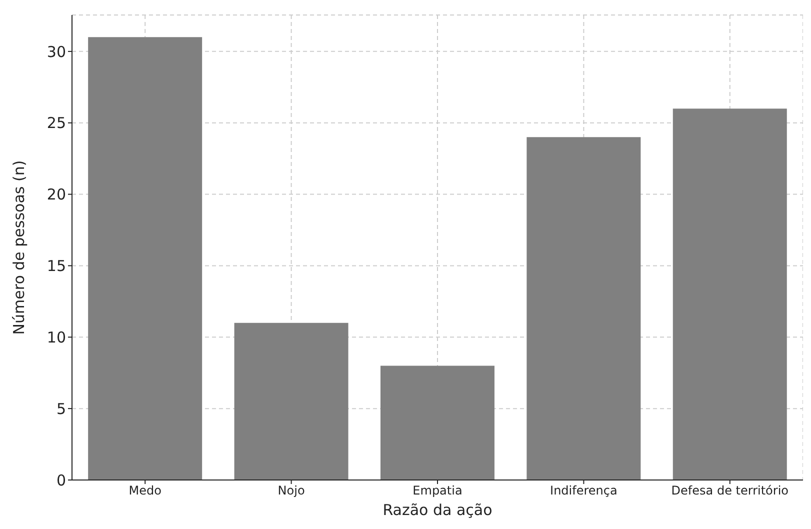 The height and width of the screenshot is (529, 811). I want to click on y-tick-label: 0, so click(61, 480).